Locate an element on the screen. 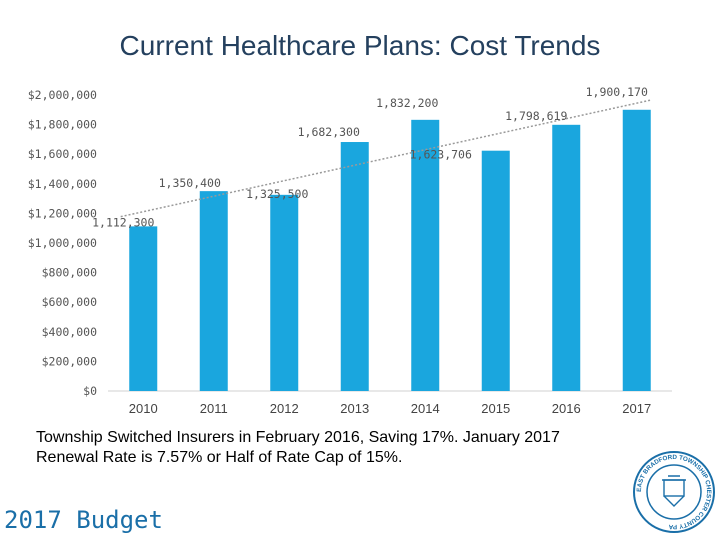 The image size is (720, 540). y-tick-label: $200,000 is located at coordinates (69, 361).